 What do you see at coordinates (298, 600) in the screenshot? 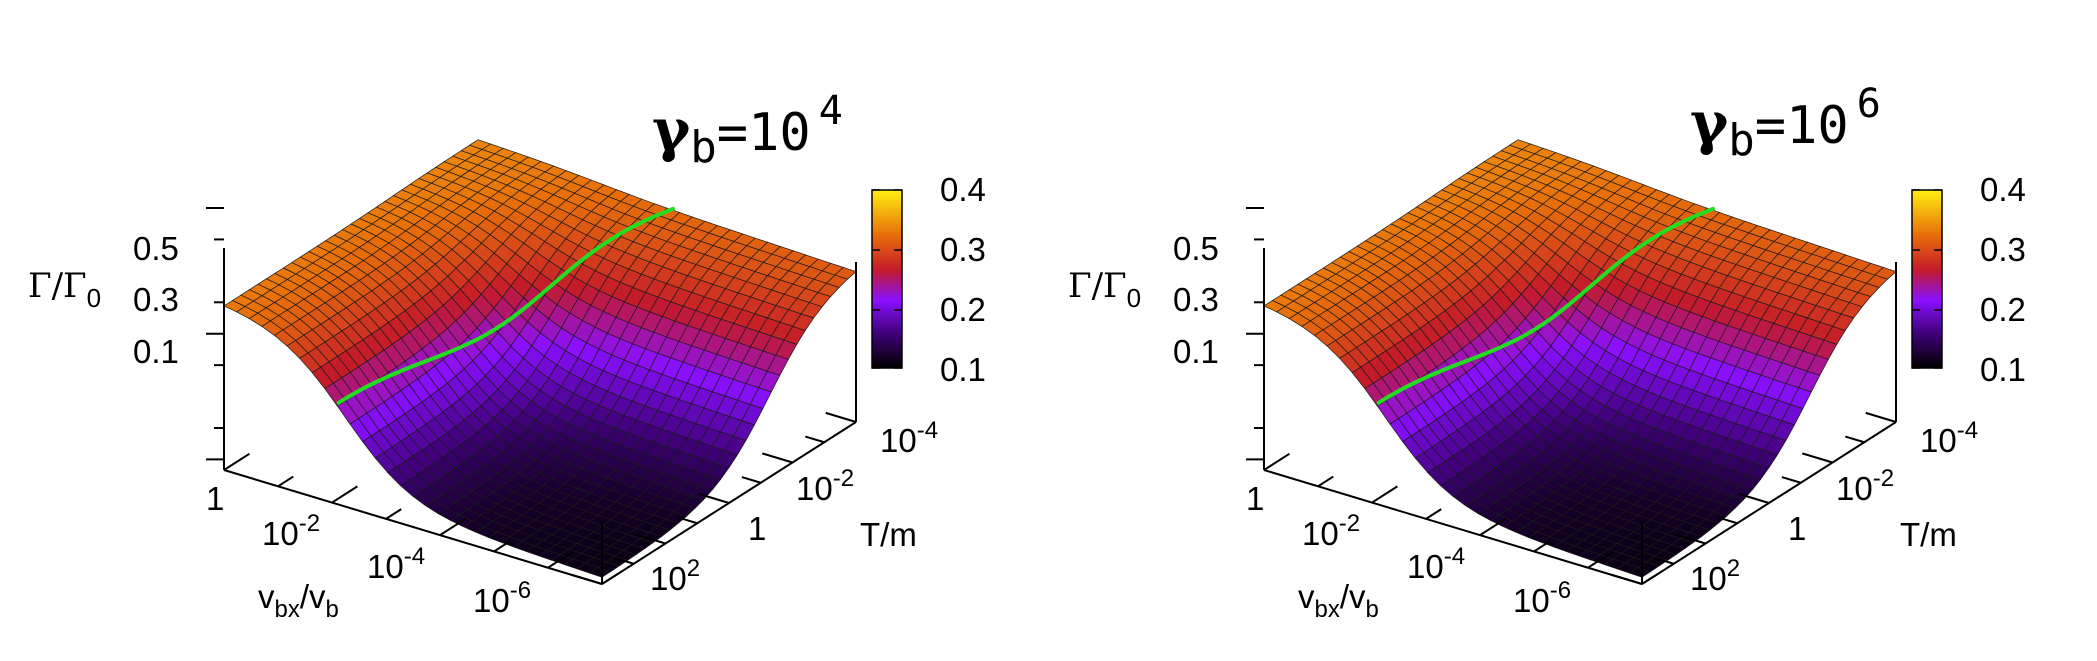
I see `x-axis-label-left: vbx/vb` at bounding box center [298, 600].